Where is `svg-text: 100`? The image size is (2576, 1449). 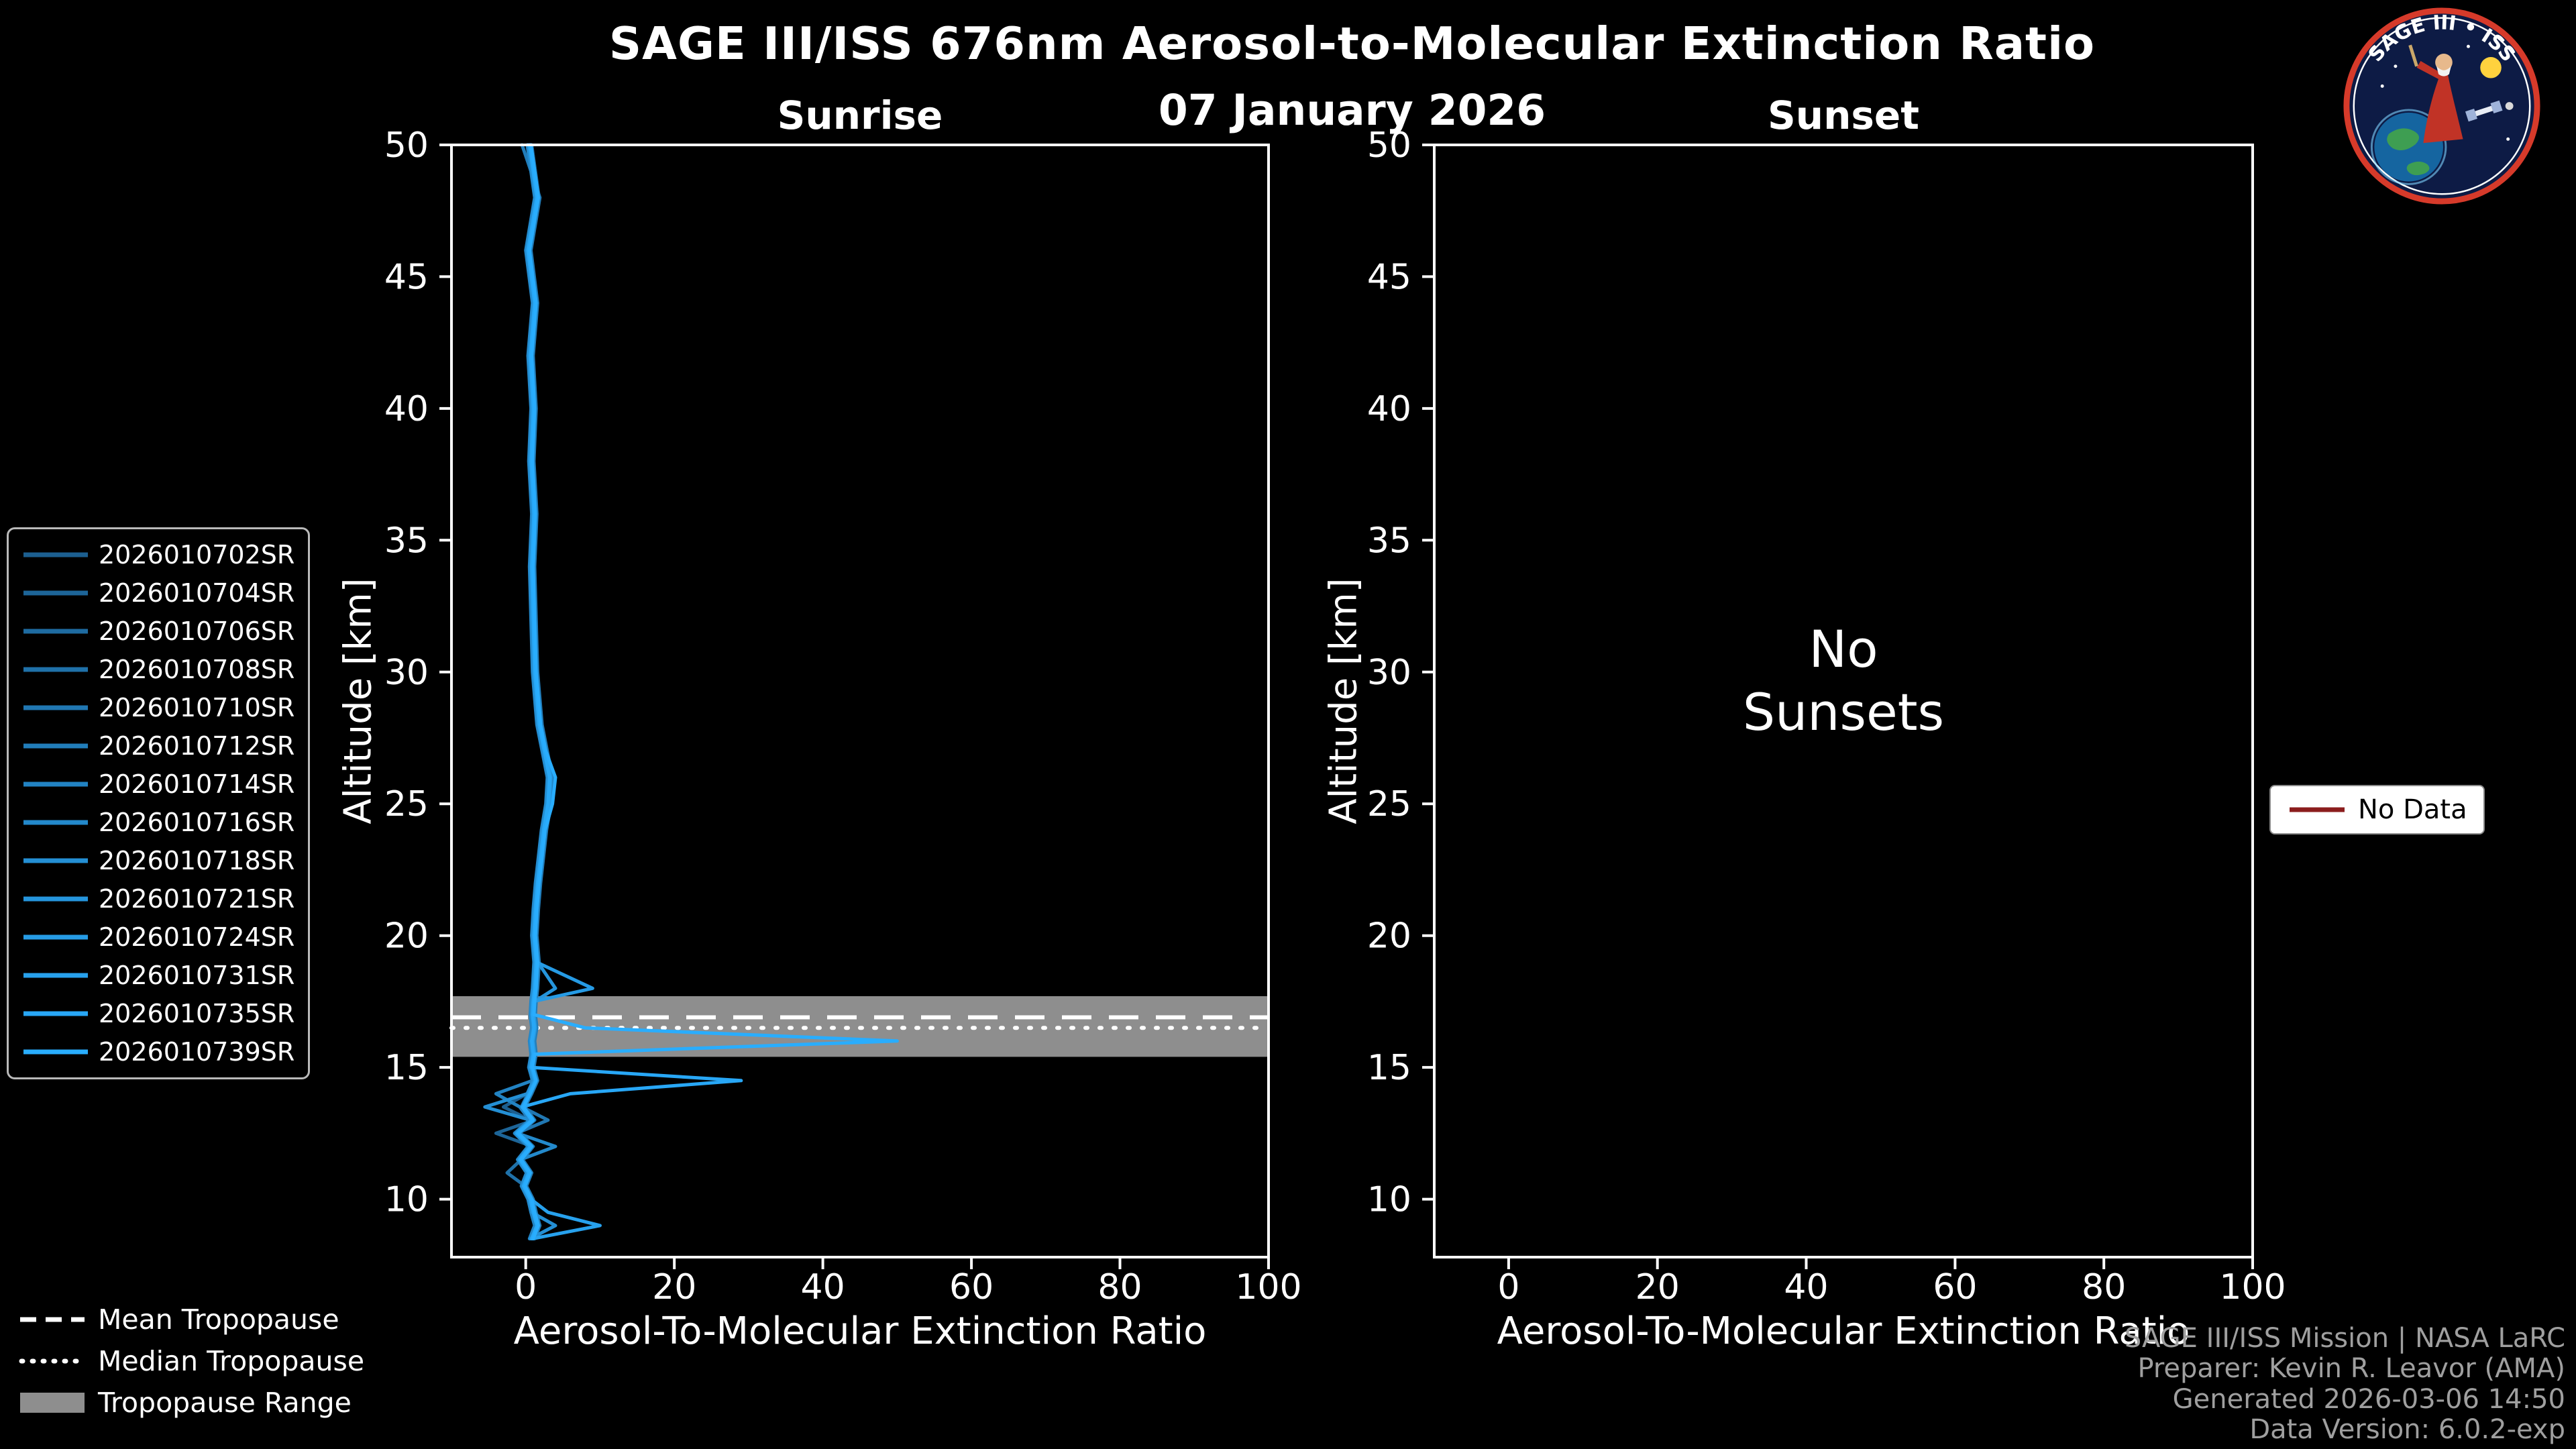
svg-text: 100 is located at coordinates (1268, 1287).